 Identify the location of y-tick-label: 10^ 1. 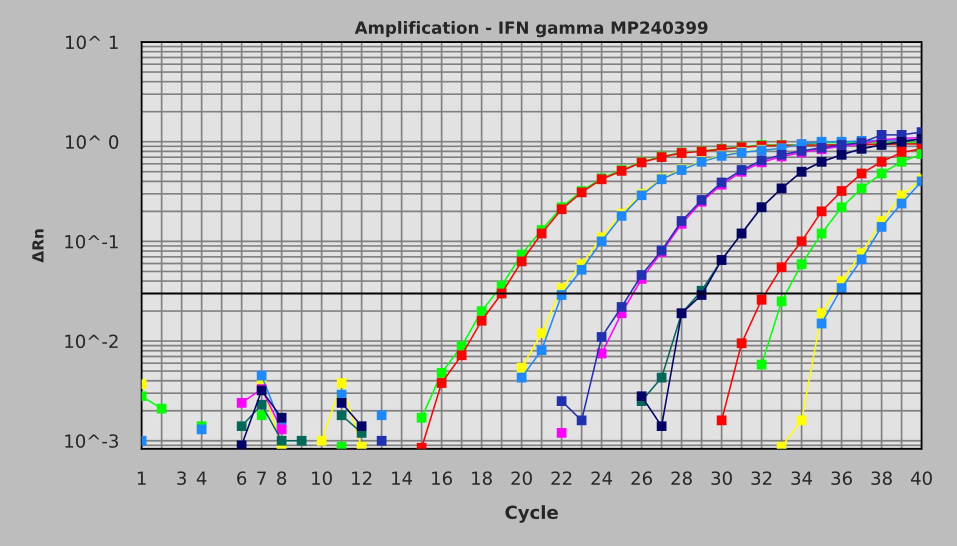
(92, 43).